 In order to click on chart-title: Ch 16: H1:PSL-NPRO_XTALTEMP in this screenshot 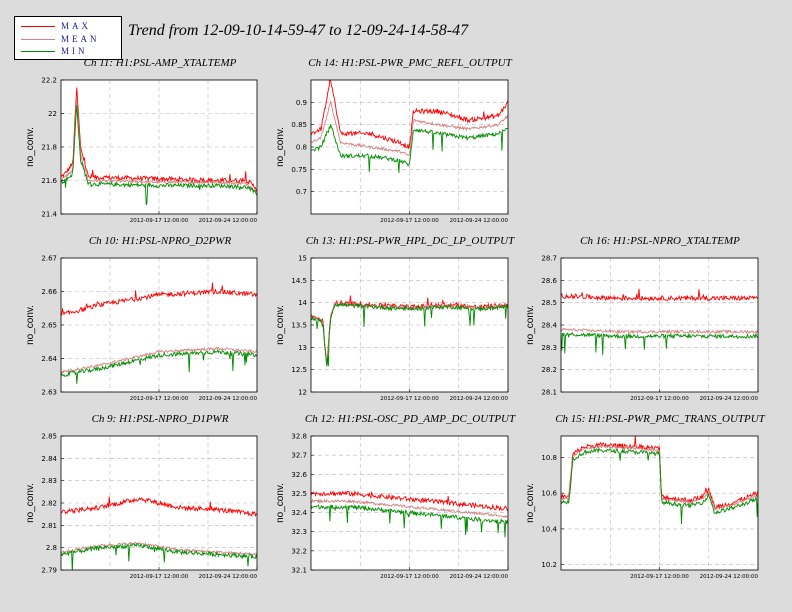, I will do `click(660, 241)`.